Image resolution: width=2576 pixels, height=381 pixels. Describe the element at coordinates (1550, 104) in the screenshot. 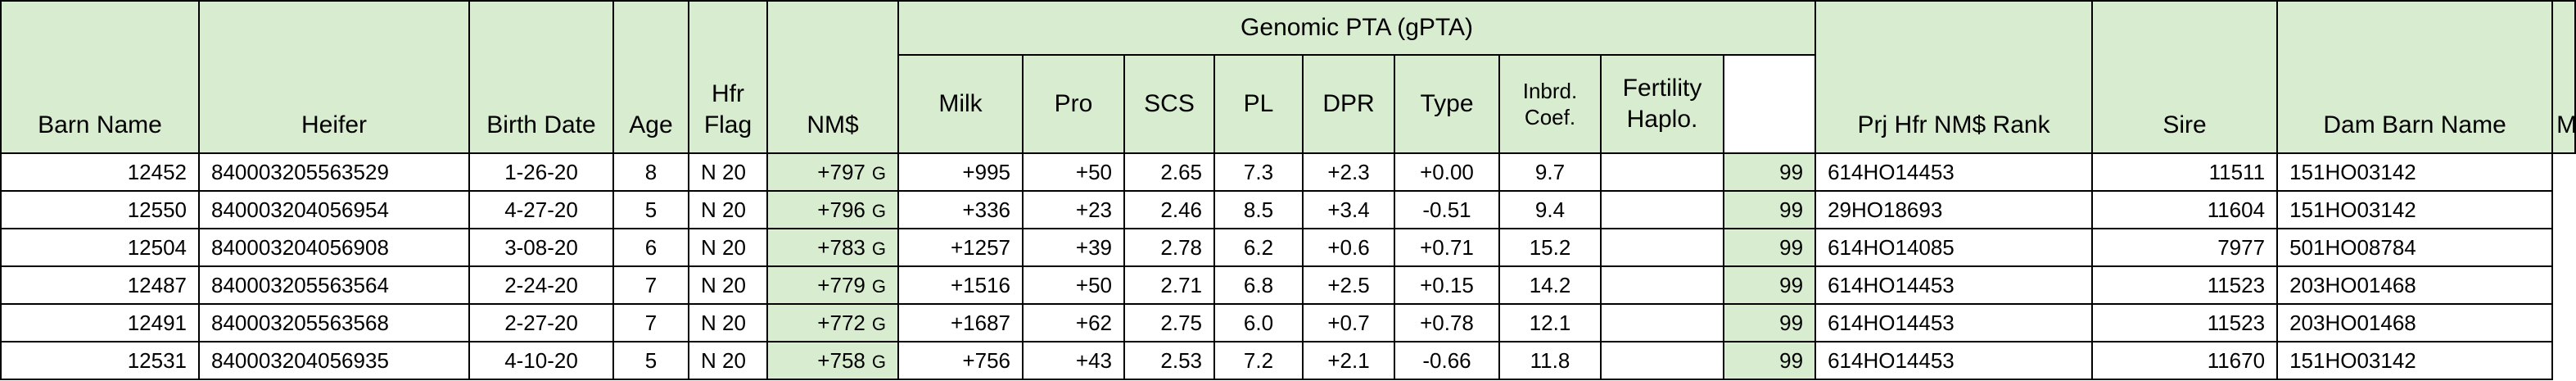

I see `col-inbrd-coef: Inbrd. Coef.` at that location.